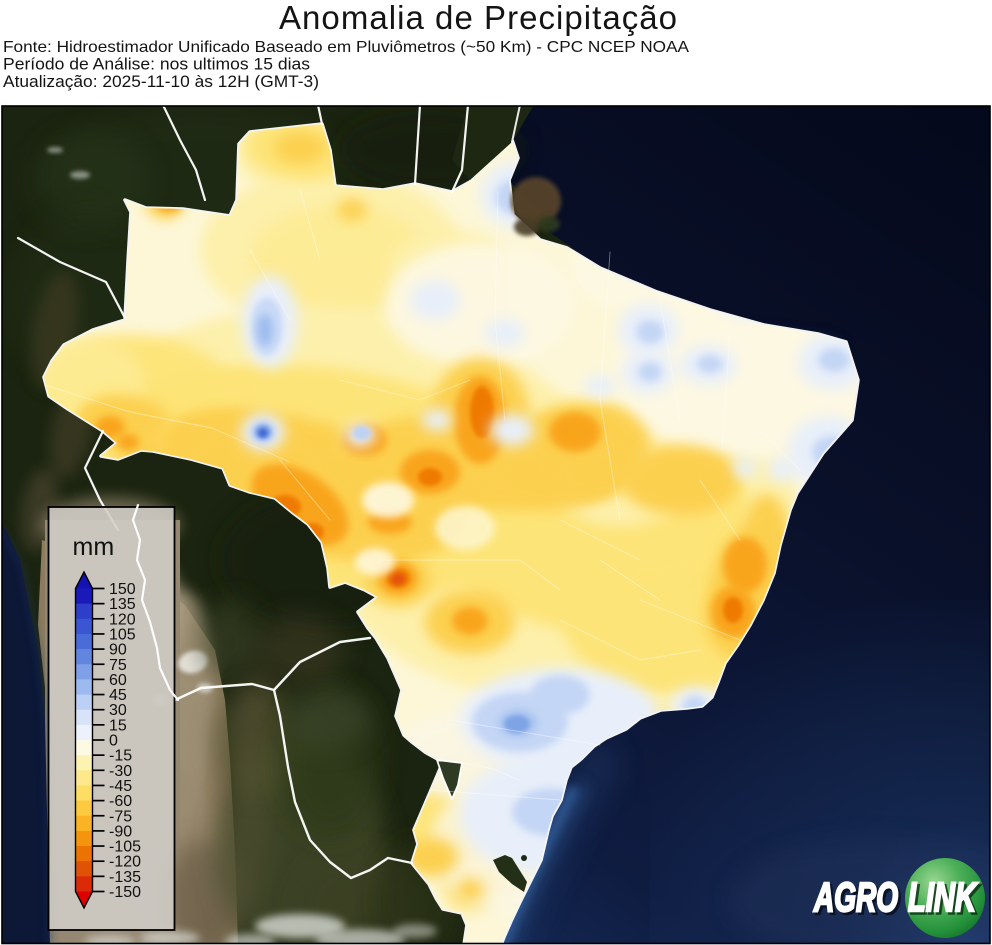  Describe the element at coordinates (120, 816) in the screenshot. I see `svg-text: -75` at that location.